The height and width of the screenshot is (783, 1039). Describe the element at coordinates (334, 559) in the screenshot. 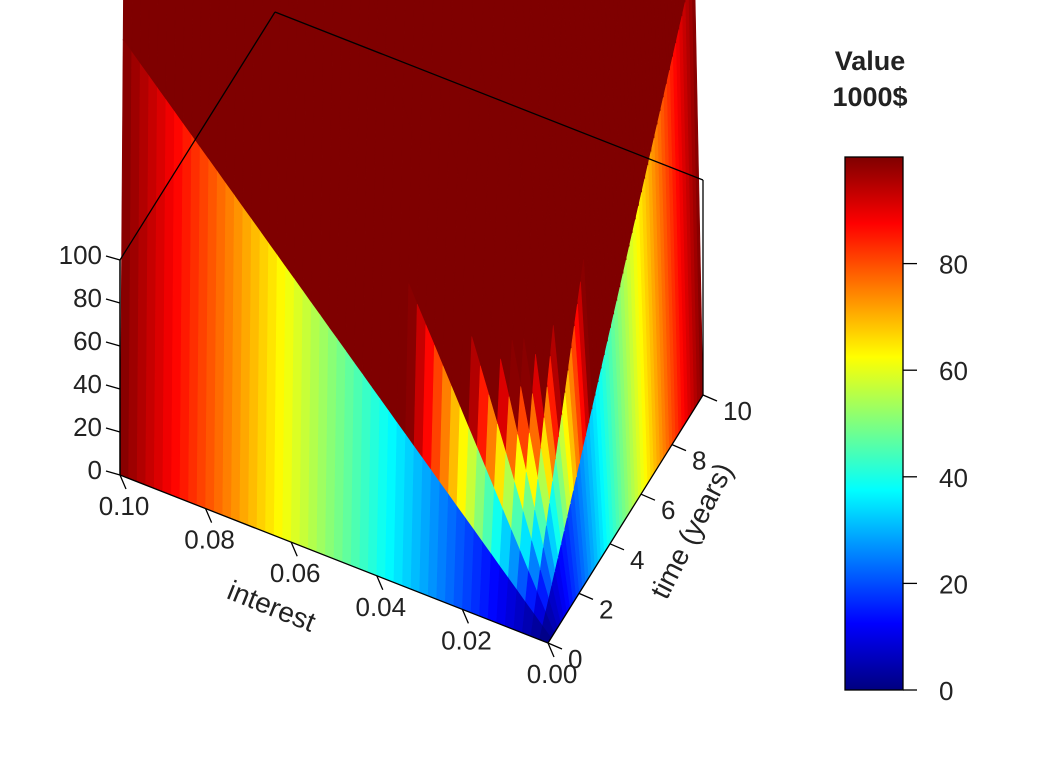

I see `x-axis-line` at that location.